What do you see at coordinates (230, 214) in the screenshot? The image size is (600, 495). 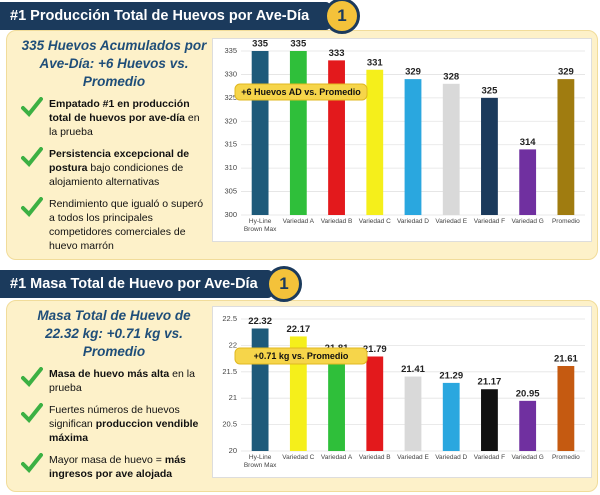 I see `y-tick-label: 300` at bounding box center [230, 214].